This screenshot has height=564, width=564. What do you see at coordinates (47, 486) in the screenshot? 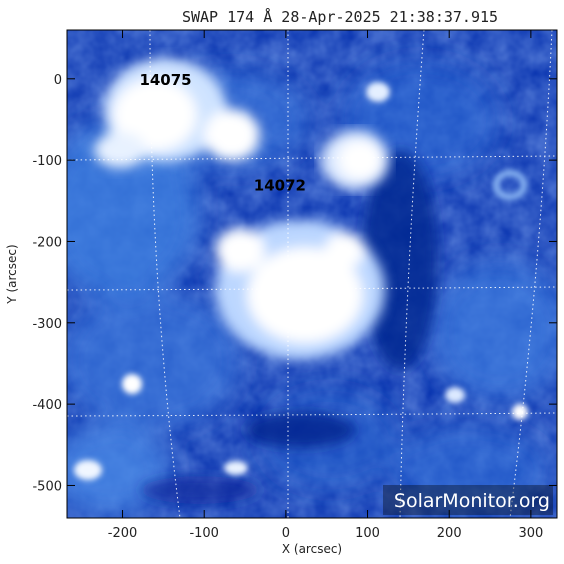
I see `y-tick-label: -500` at bounding box center [47, 486].